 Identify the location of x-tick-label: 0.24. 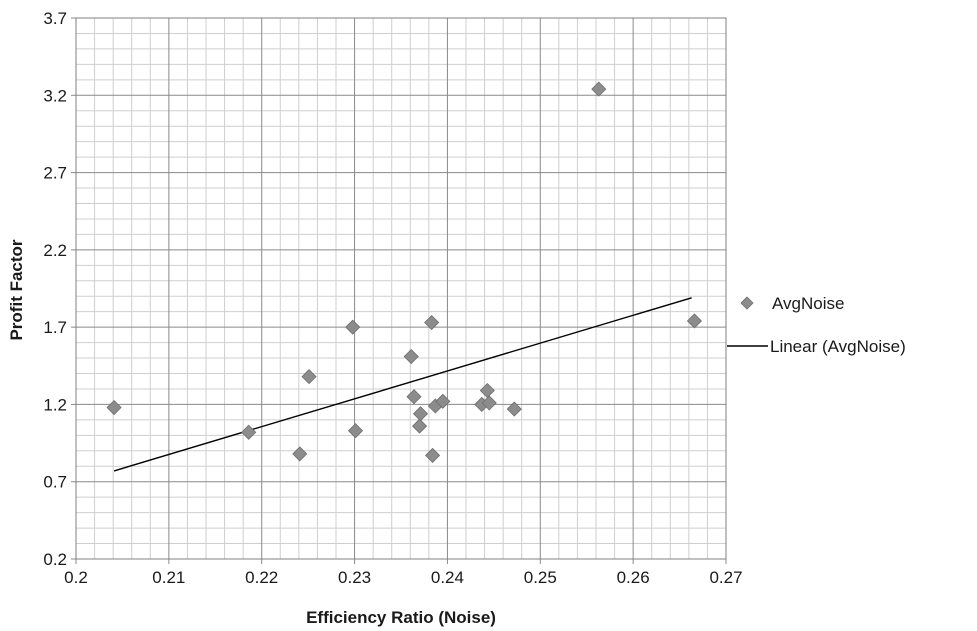
(447, 577).